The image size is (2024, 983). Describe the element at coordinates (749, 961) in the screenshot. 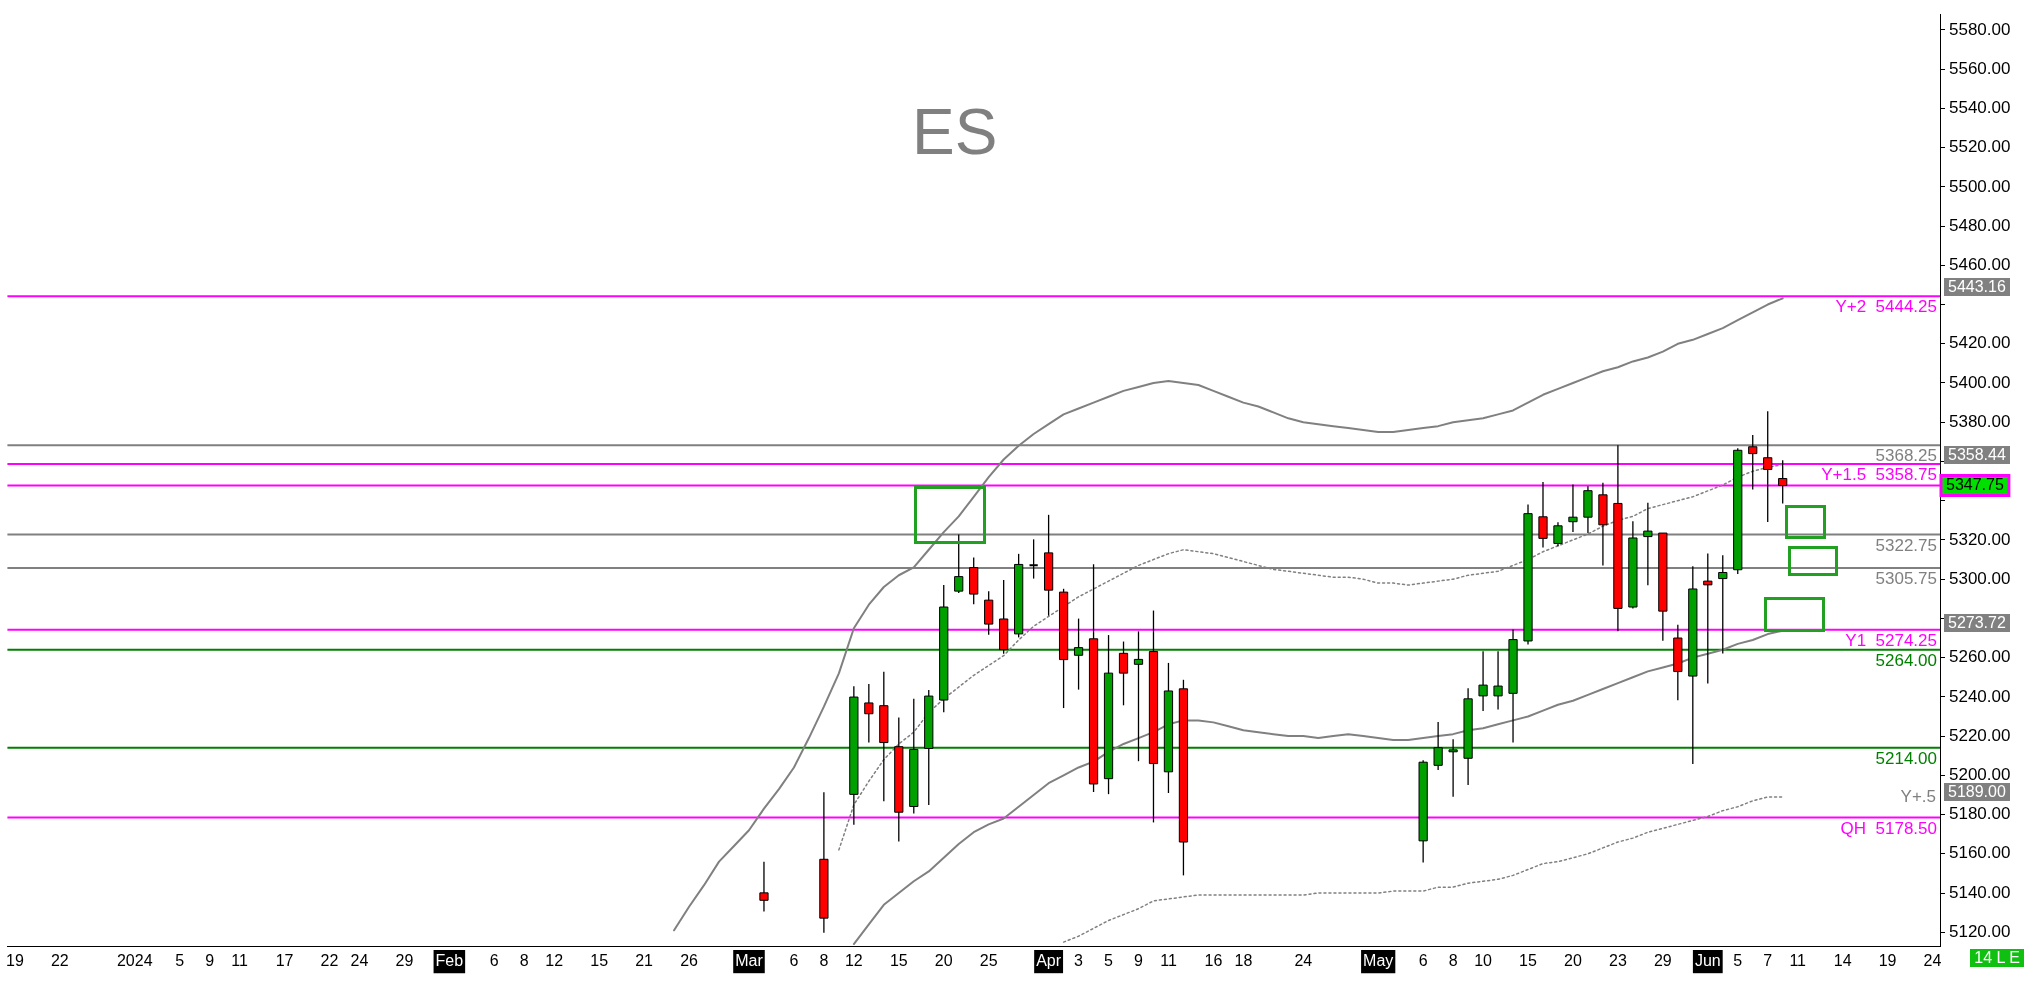

I see `x-tick-label: Mar` at that location.